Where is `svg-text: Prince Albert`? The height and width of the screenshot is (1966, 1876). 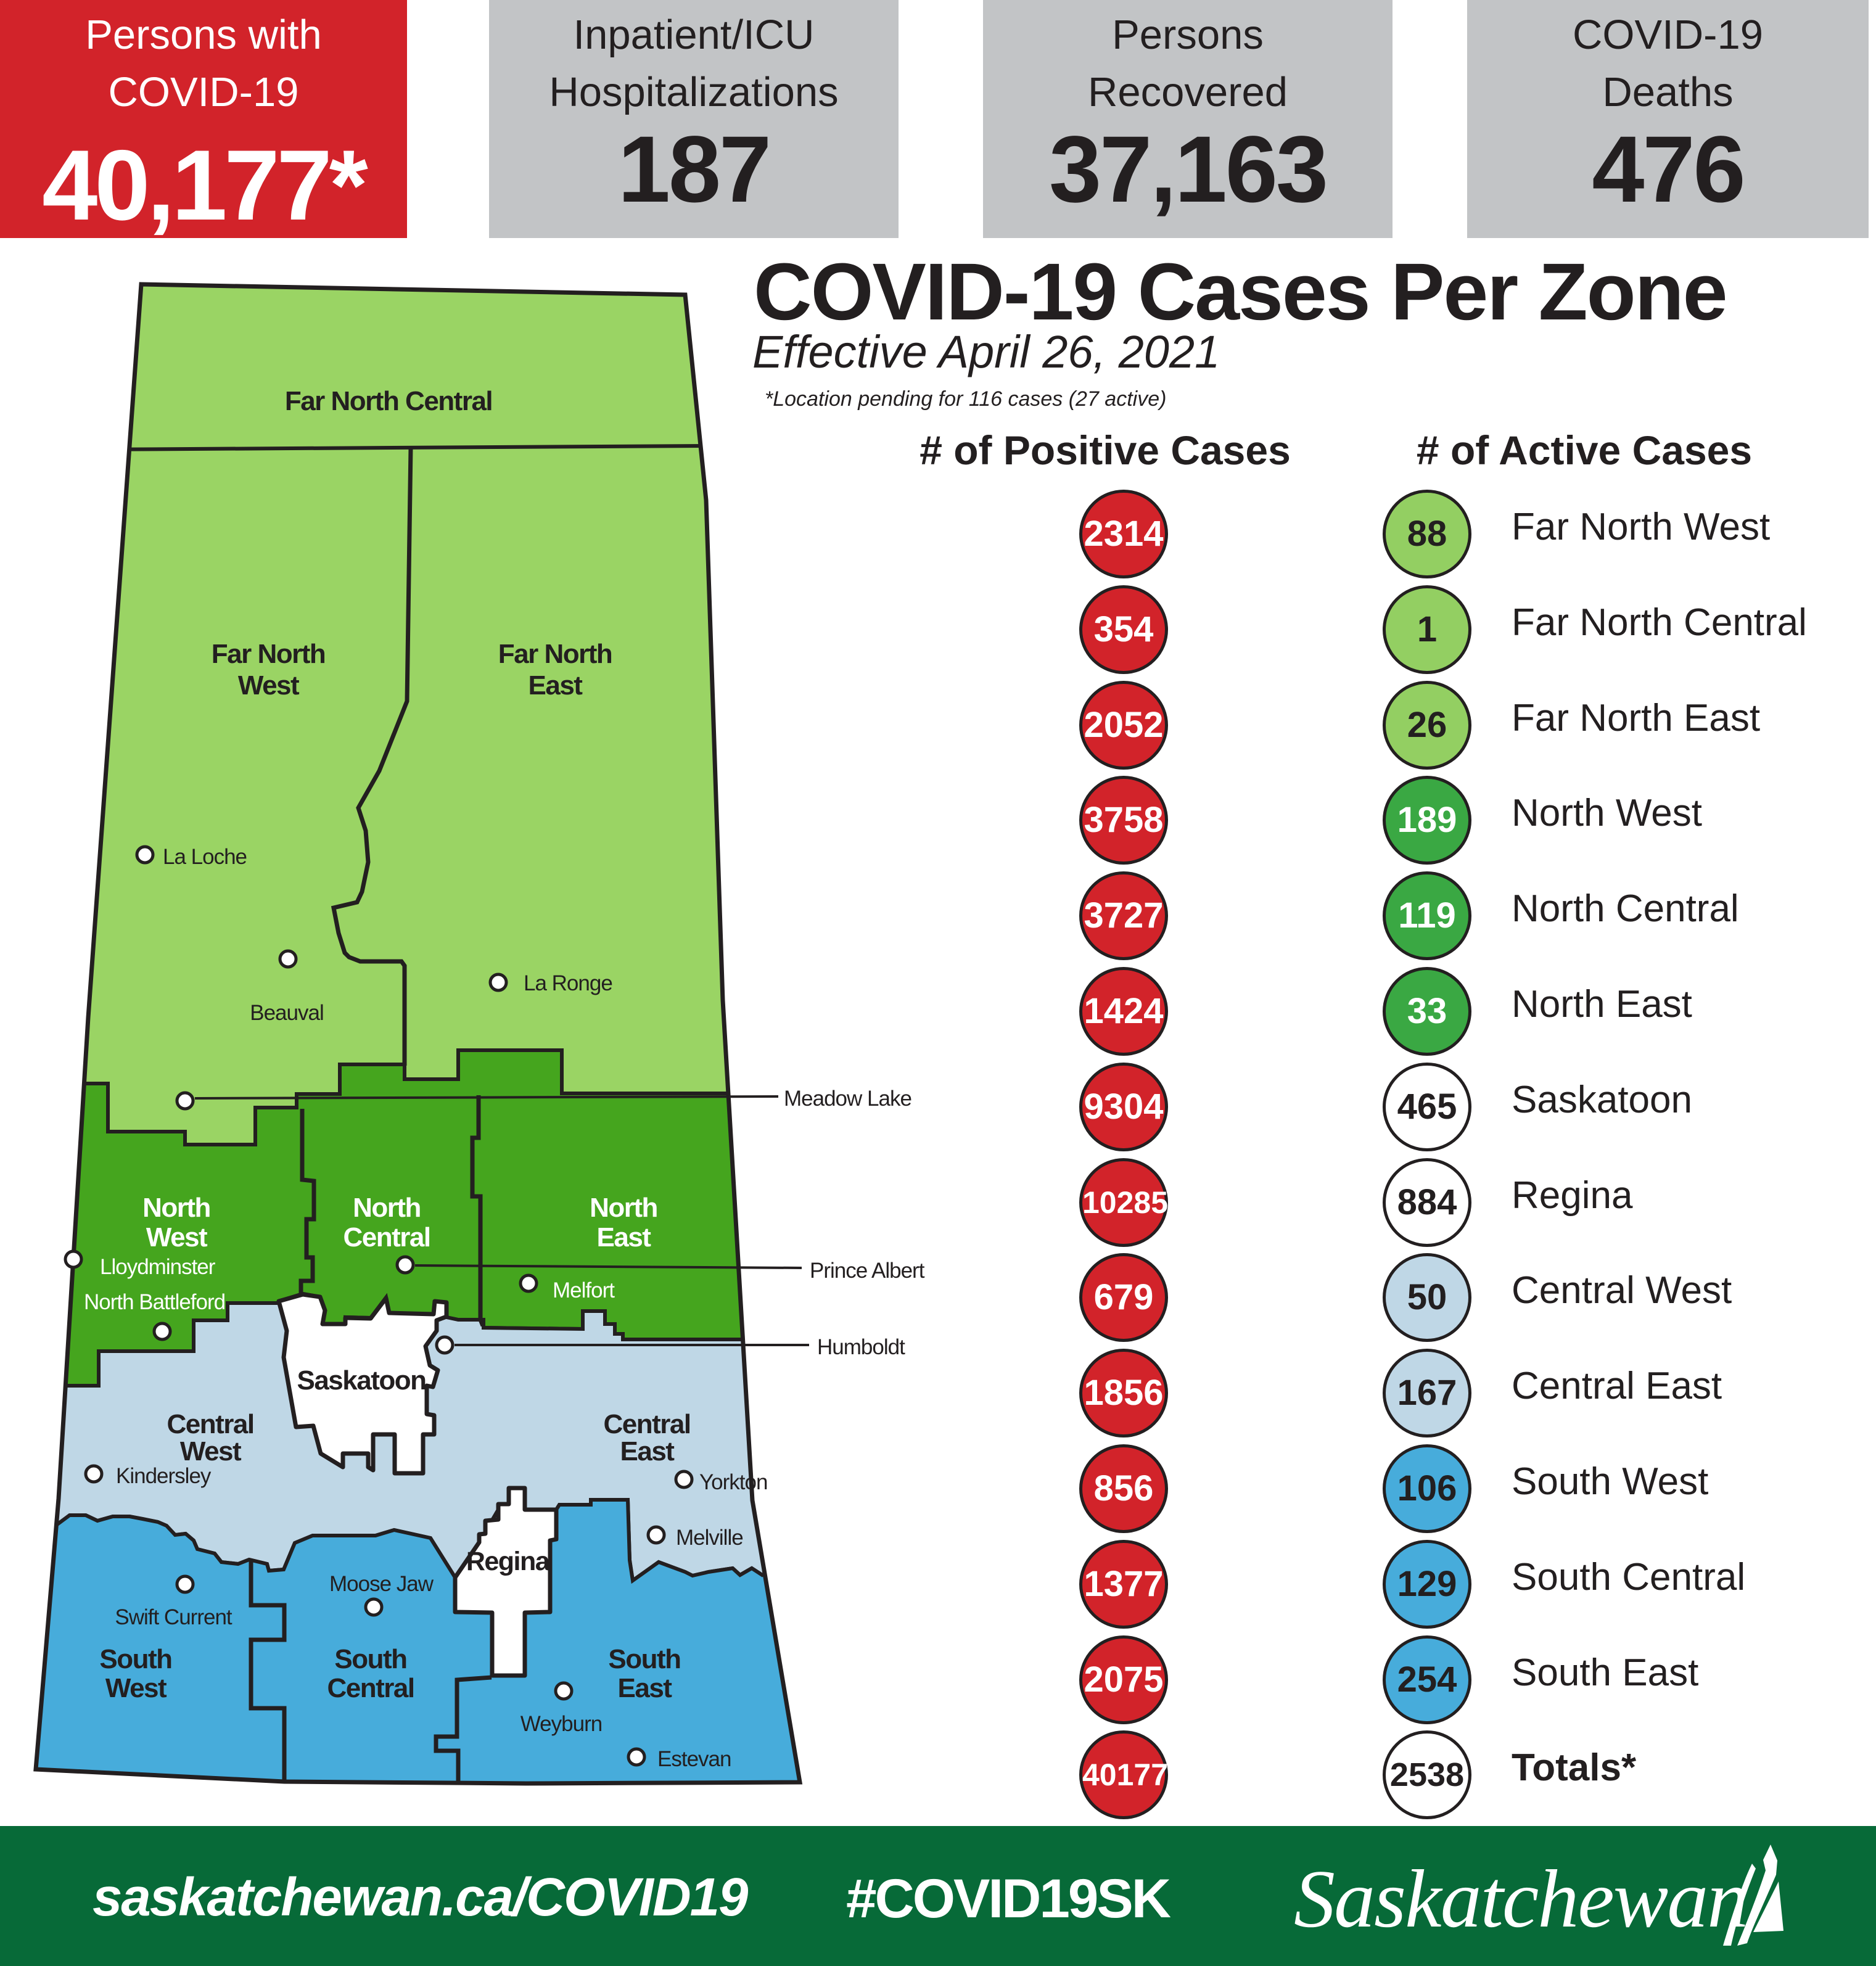
svg-text: Prince Albert is located at coordinates (867, 1271).